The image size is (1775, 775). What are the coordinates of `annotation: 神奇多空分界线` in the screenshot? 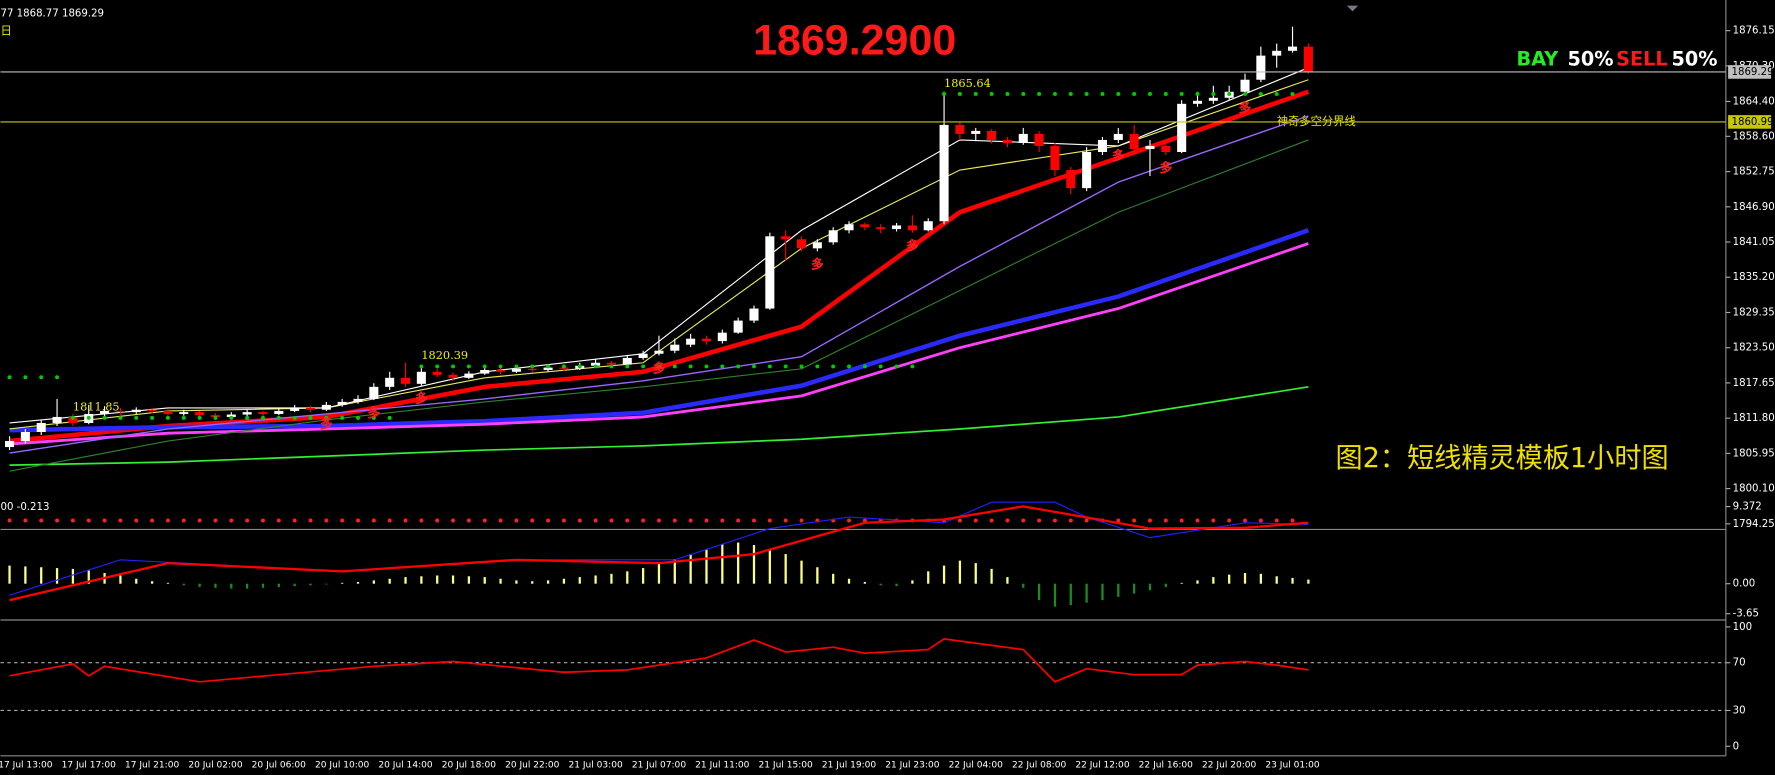 It's located at (1316, 121).